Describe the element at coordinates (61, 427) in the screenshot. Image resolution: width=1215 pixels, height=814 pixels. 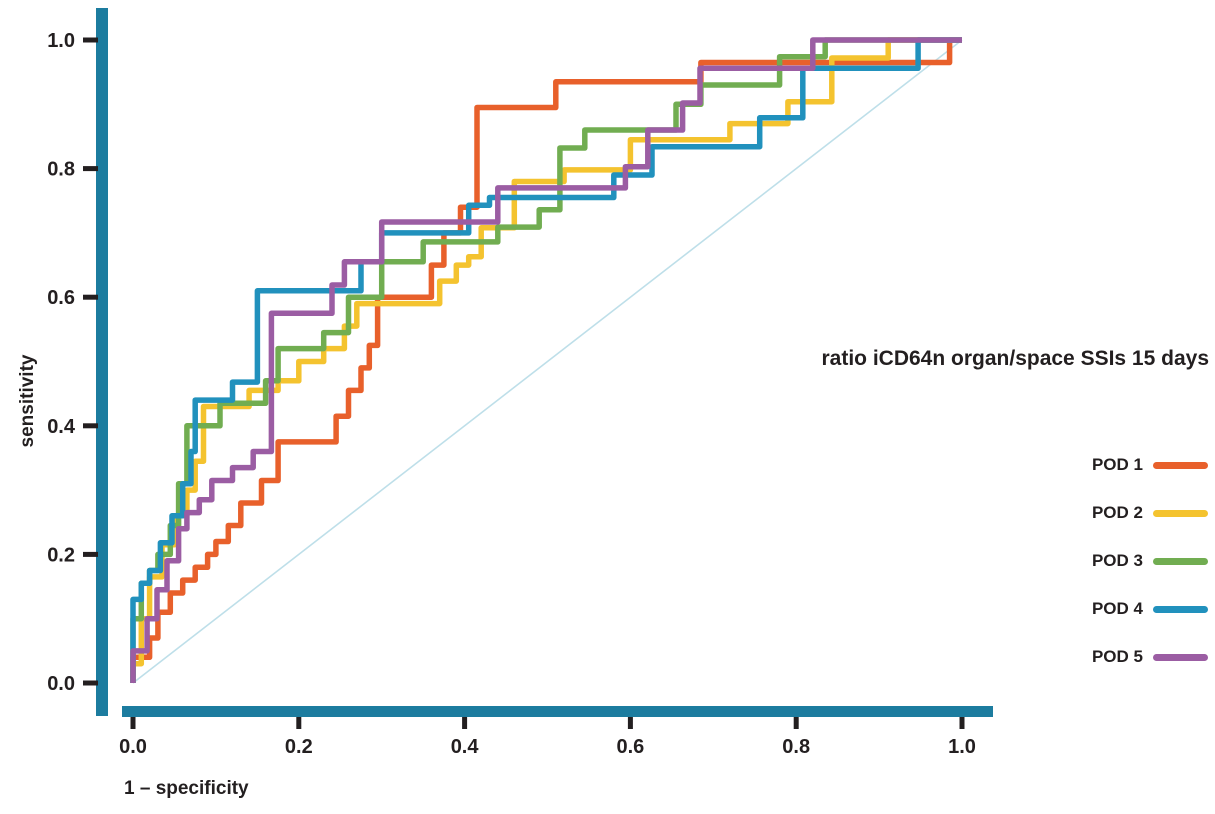
I see `y-tick-label: 0.4` at that location.